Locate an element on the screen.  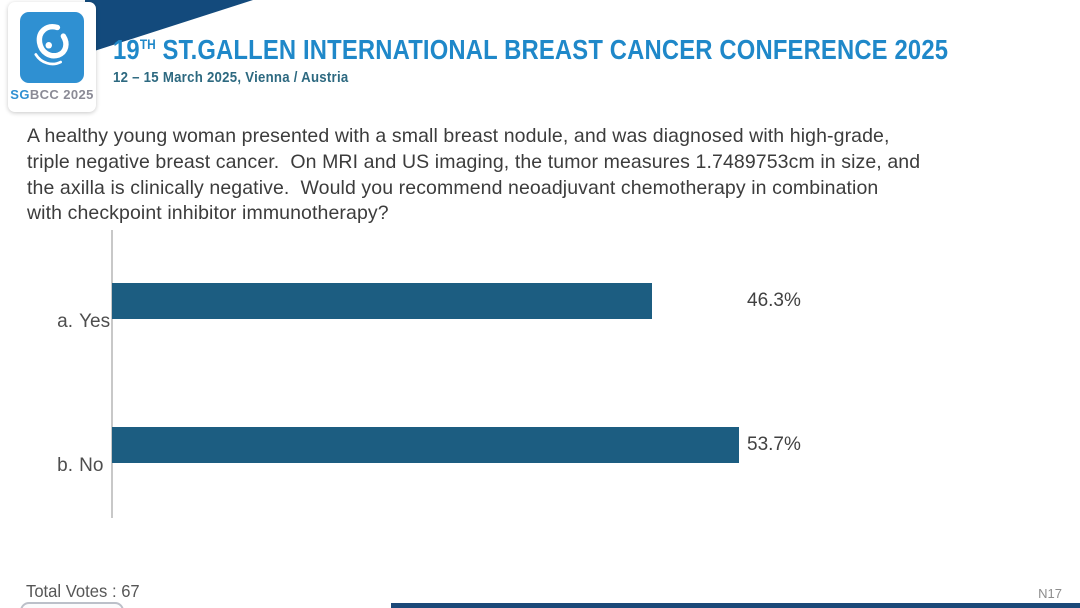
bottom-partial-button is located at coordinates (72, 605).